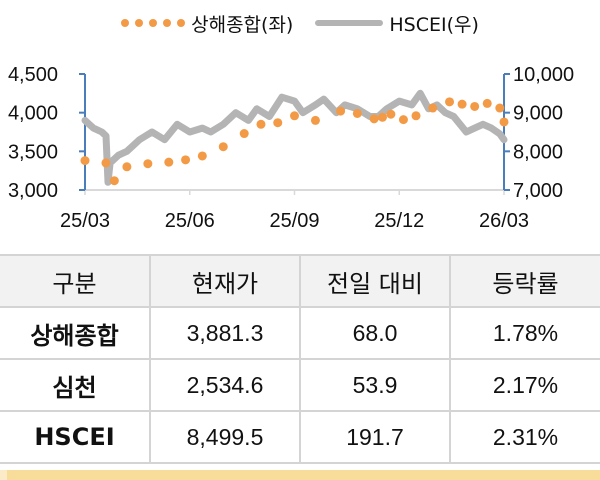  What do you see at coordinates (33, 152) in the screenshot?
I see `left-axis-tick-label: 3,500` at bounding box center [33, 152].